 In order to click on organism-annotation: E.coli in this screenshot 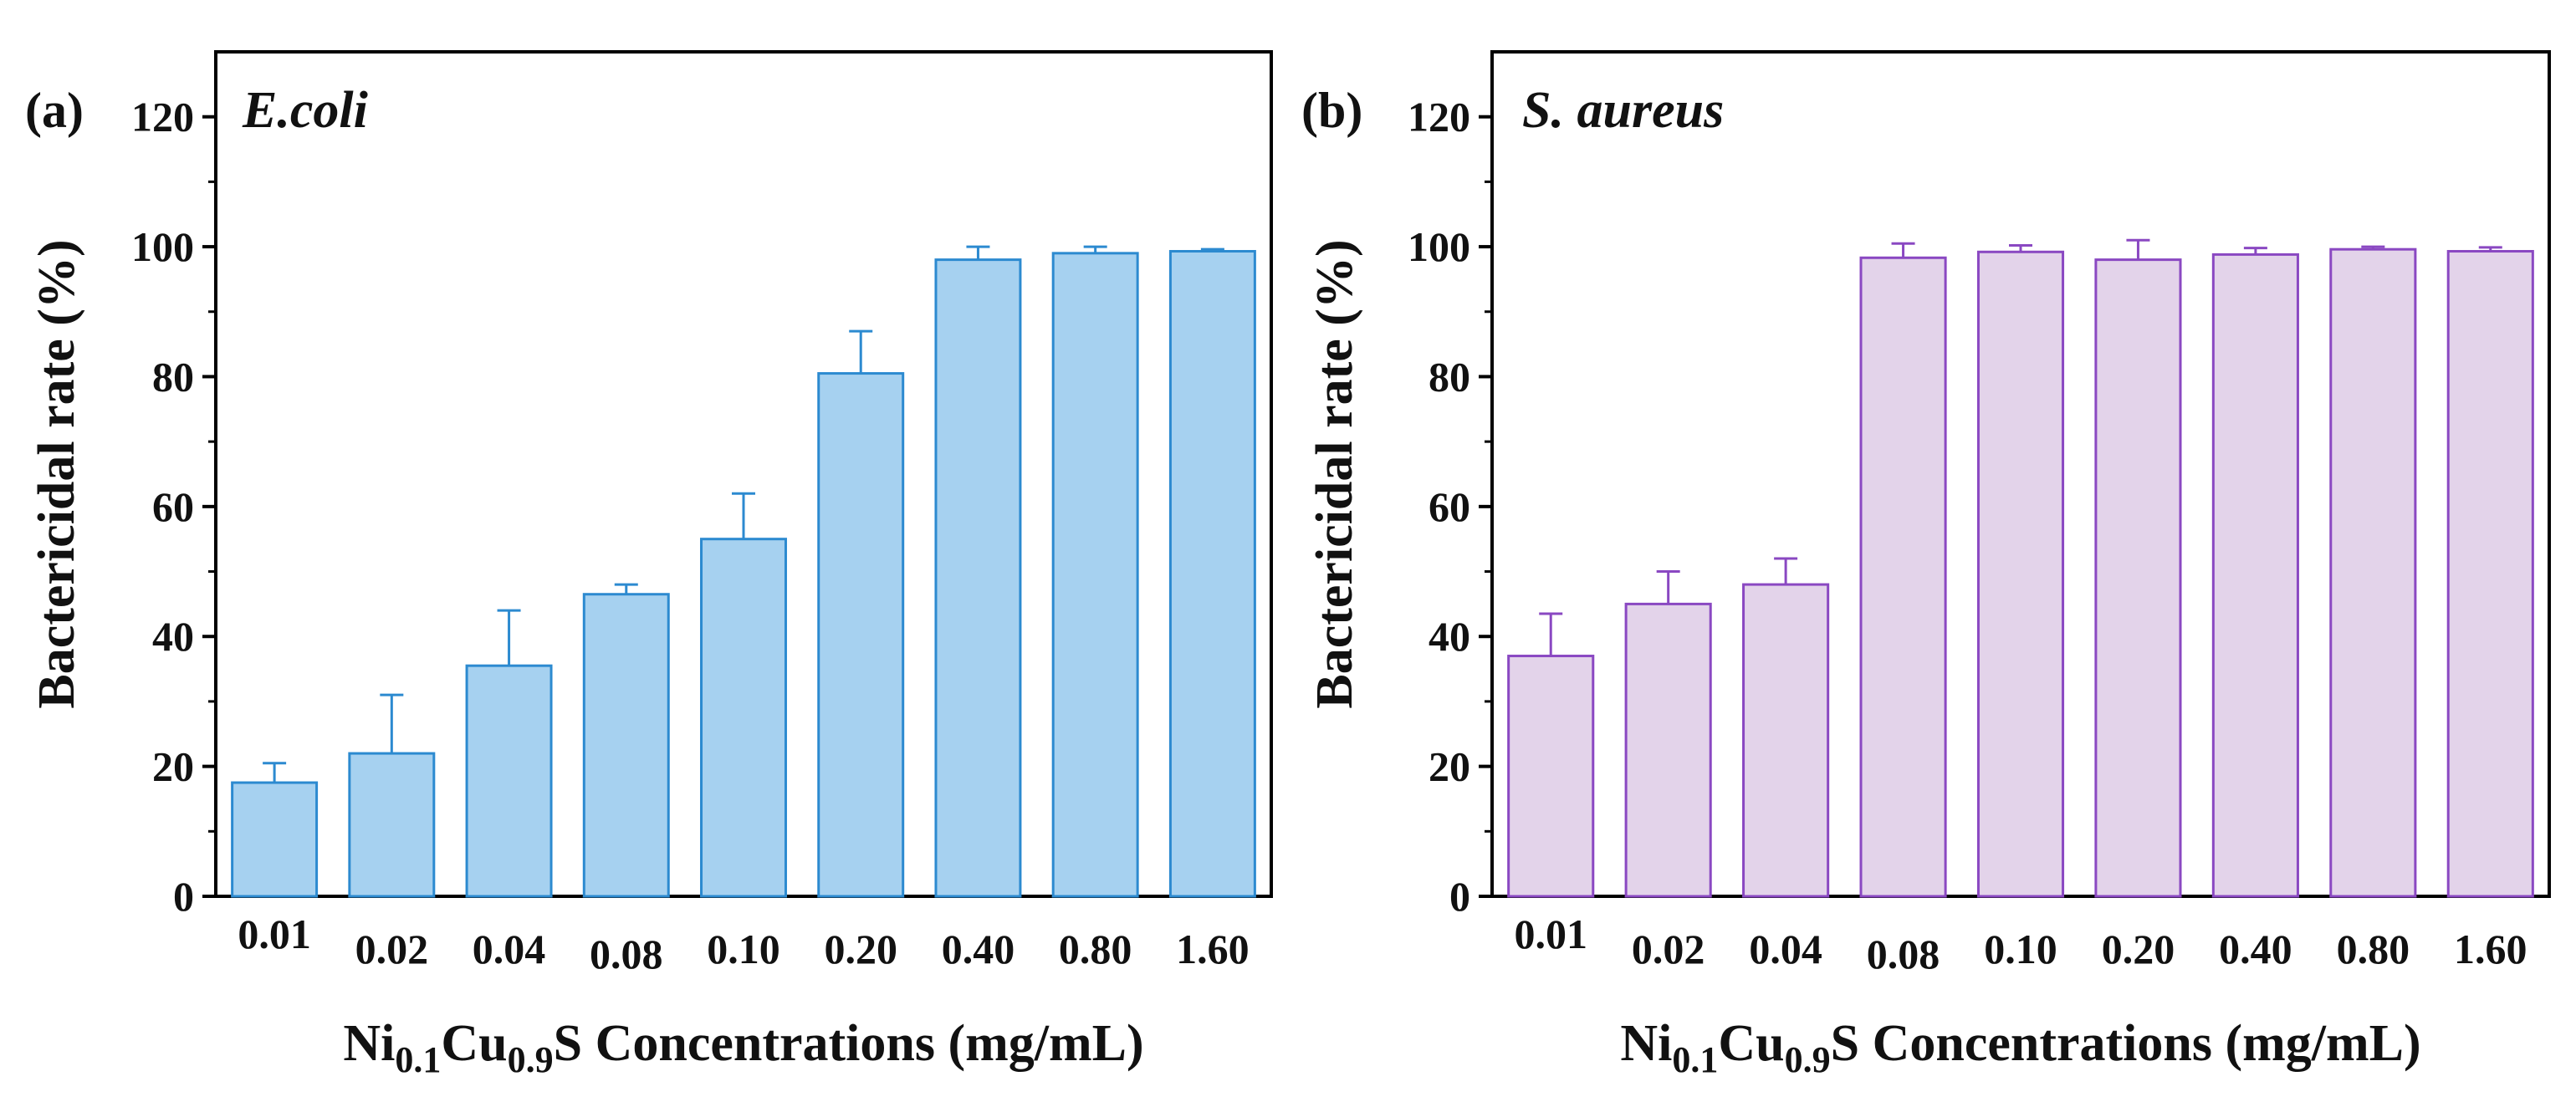, I will do `click(305, 110)`.